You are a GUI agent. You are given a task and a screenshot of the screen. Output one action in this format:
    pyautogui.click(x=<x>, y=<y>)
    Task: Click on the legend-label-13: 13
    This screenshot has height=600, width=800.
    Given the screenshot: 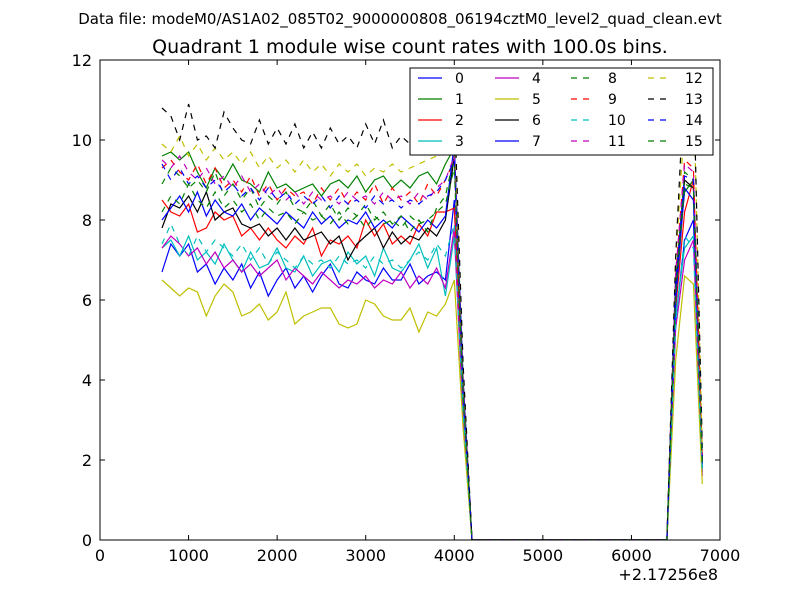 What is the action you would take?
    pyautogui.click(x=694, y=100)
    